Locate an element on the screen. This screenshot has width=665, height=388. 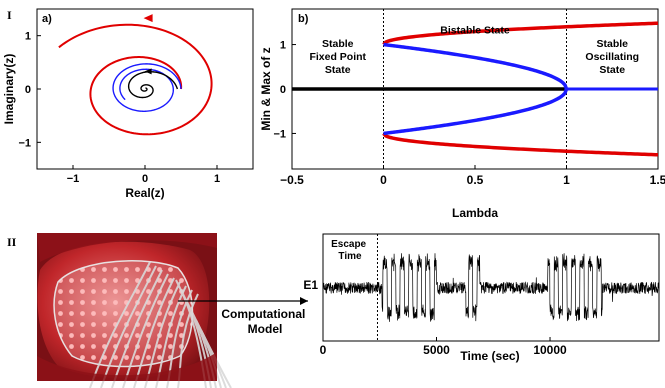
panel-a-ytick-label: 1 is located at coordinates (28, 37).